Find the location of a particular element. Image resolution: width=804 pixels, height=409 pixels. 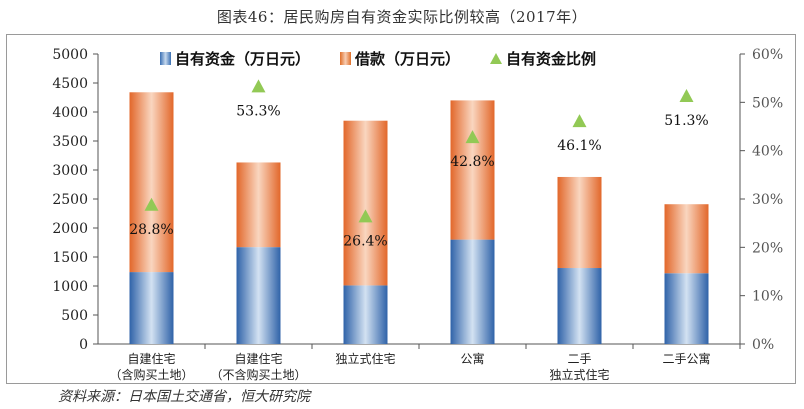

legend-own-label: 自有资金（万日元） is located at coordinates (243, 59).